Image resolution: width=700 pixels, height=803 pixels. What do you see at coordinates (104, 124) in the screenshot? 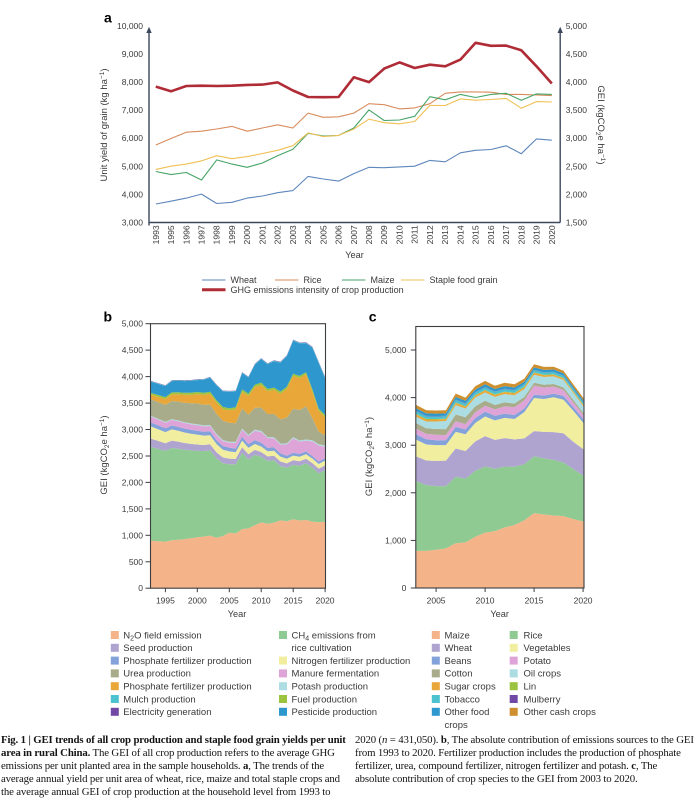
I see `svg-text: Unit yield of grain (kg ha−1)` at bounding box center [104, 124].